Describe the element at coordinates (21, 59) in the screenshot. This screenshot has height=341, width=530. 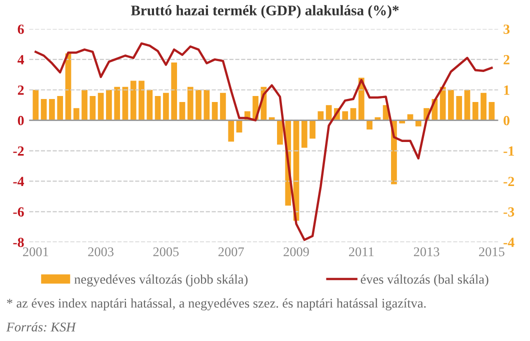
I see `y-tick-label: 4` at that location.